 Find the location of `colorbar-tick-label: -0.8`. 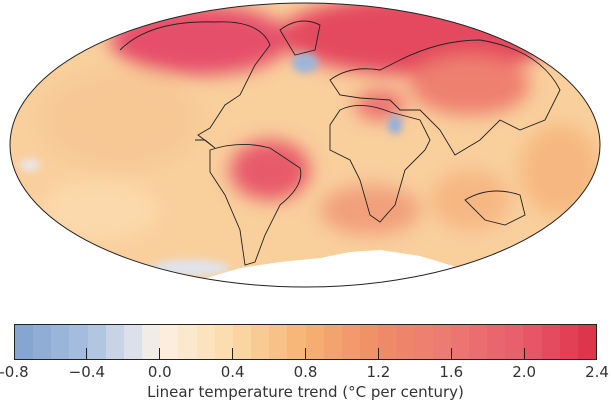

colorbar-tick-label: -0.8 is located at coordinates (14, 372).